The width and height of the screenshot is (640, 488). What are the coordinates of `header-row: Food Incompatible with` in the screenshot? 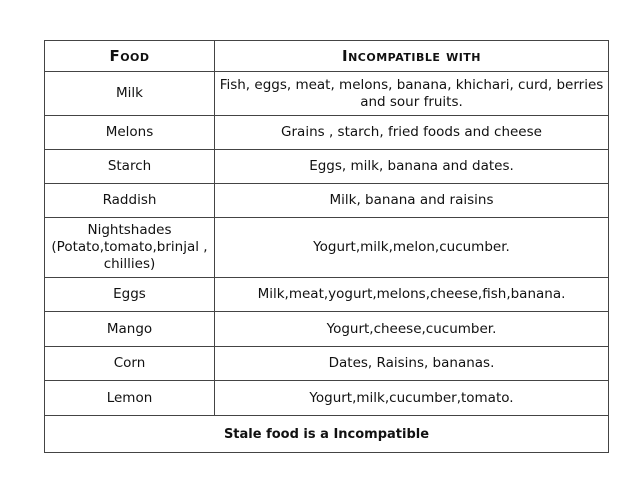 It's located at (326, 56).